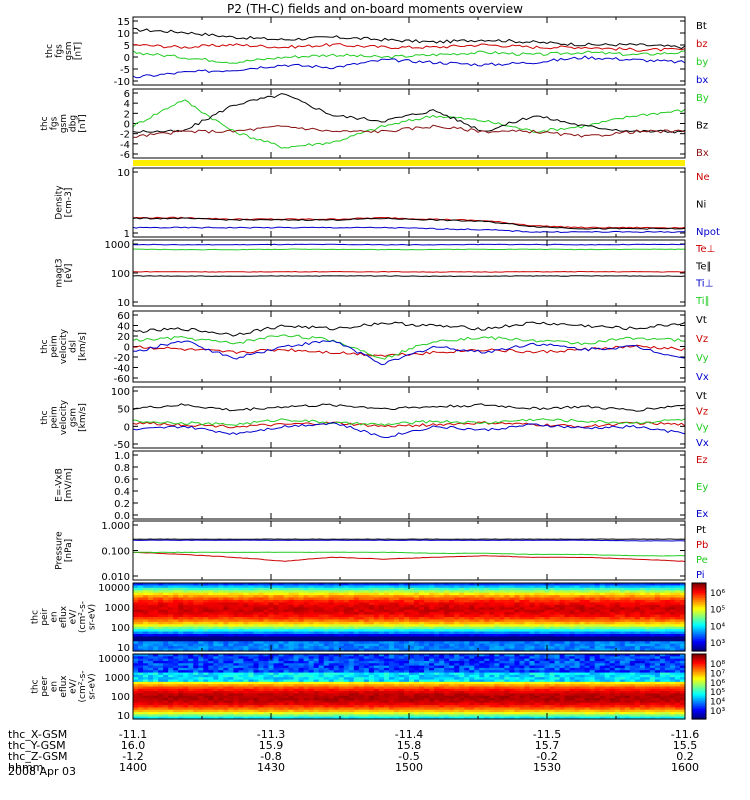 This screenshot has height=800, width=750. What do you see at coordinates (123, 648) in the screenshot?
I see `y-tick-label: 10` at bounding box center [123, 648].